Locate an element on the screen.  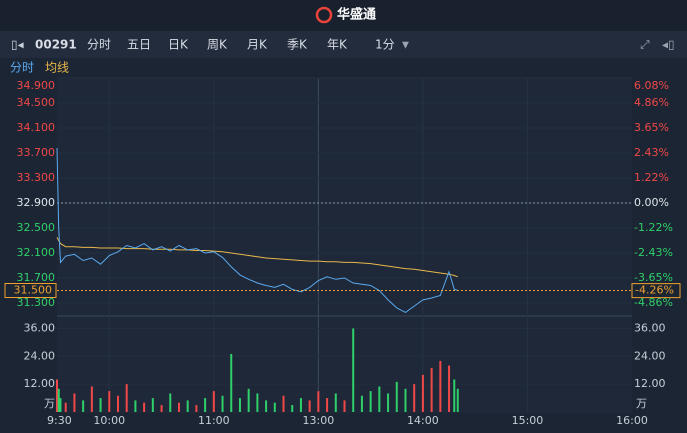
x-tick-label: 13:00 is located at coordinates (319, 420).